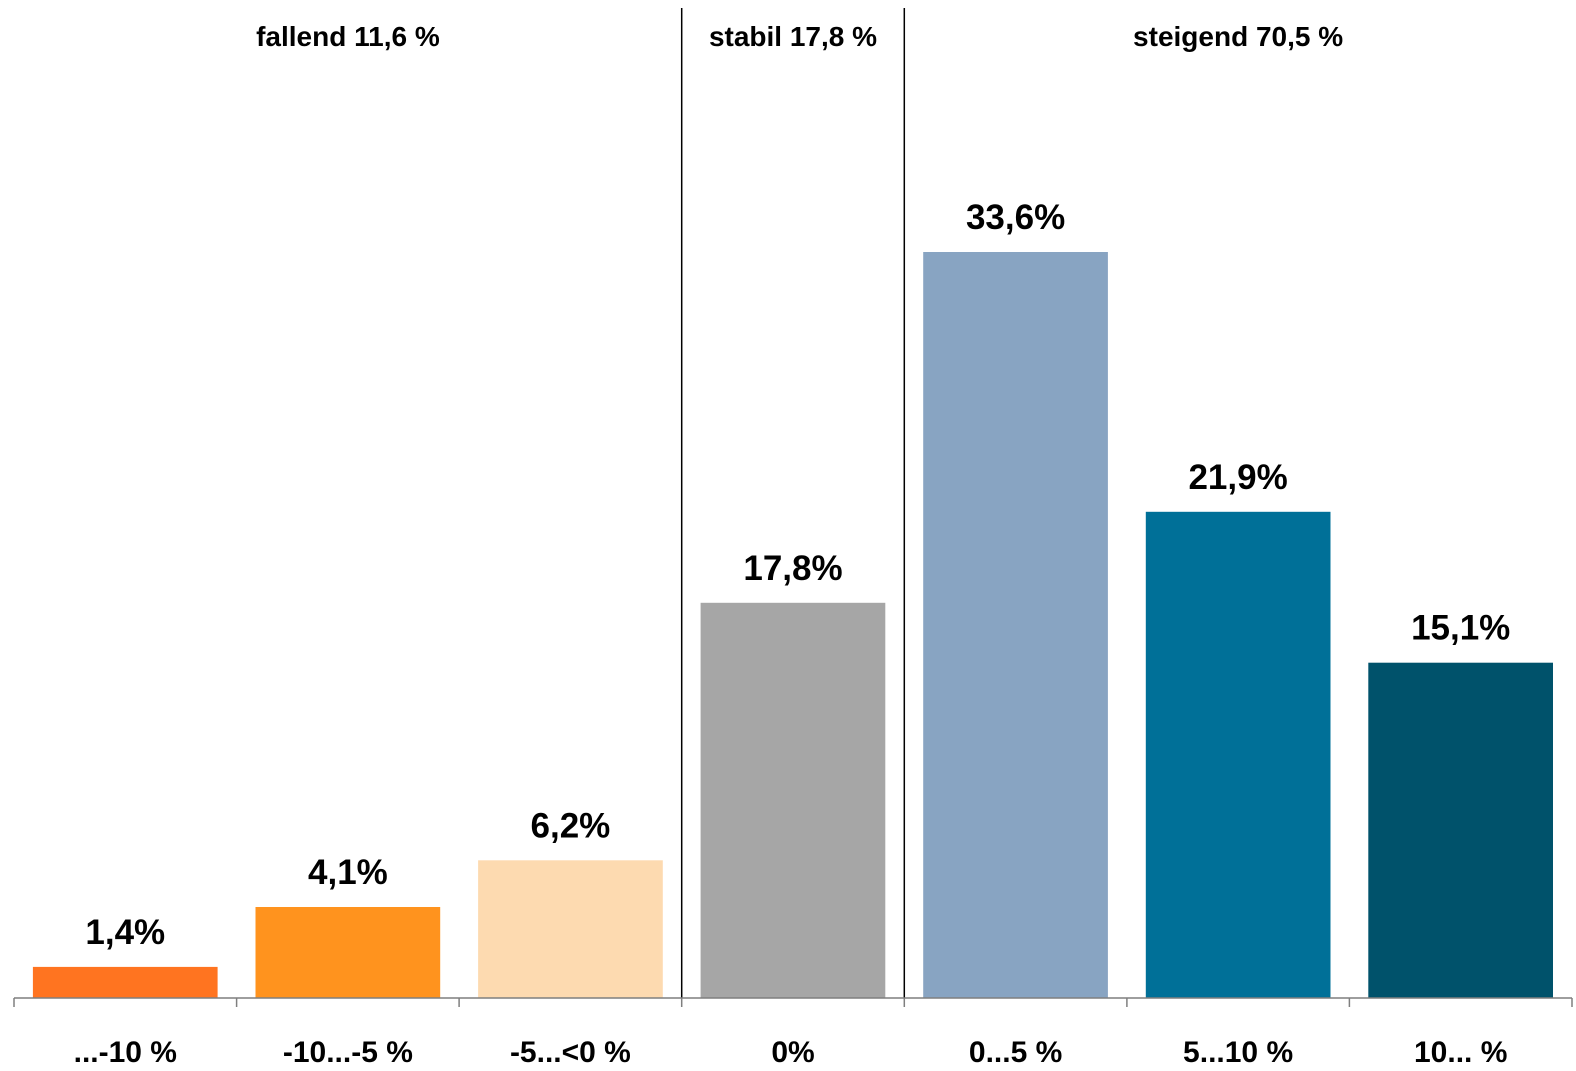 Image resolution: width=1576 pixels, height=1071 pixels. What do you see at coordinates (348, 1052) in the screenshot?
I see `x-tick-label-1: -10...-5 %` at bounding box center [348, 1052].